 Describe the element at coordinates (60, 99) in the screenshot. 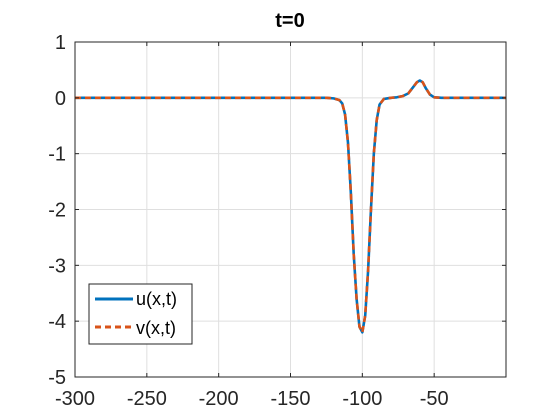

I see `y-tick-label: 0` at that location.